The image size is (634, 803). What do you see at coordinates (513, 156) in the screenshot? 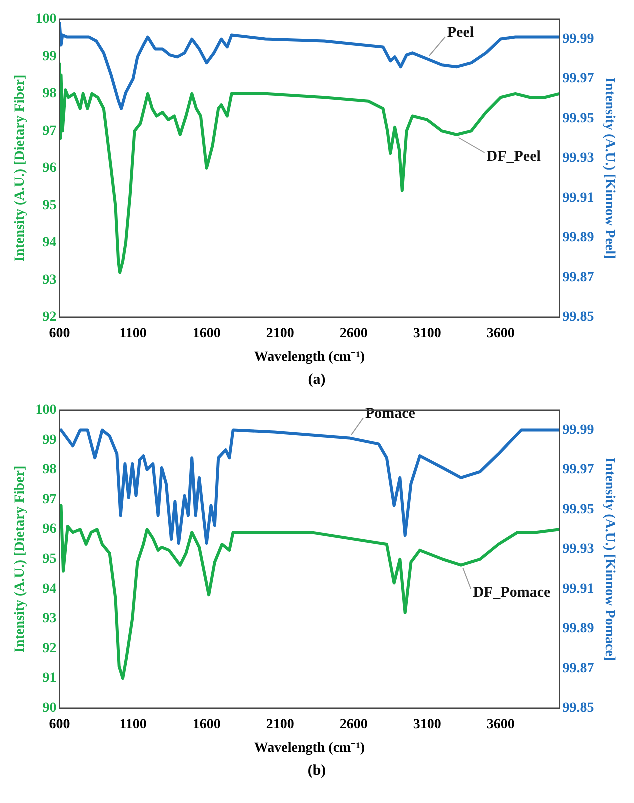
I see `series-label: DF_Peel` at bounding box center [513, 156].